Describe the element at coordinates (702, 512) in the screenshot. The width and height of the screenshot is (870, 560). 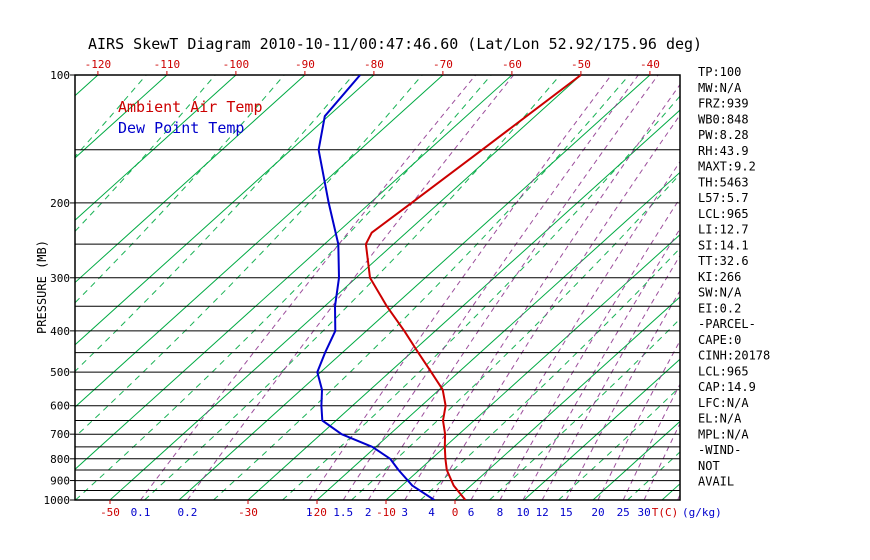
I see `mixing-unit-label: (g/kg)` at that location.